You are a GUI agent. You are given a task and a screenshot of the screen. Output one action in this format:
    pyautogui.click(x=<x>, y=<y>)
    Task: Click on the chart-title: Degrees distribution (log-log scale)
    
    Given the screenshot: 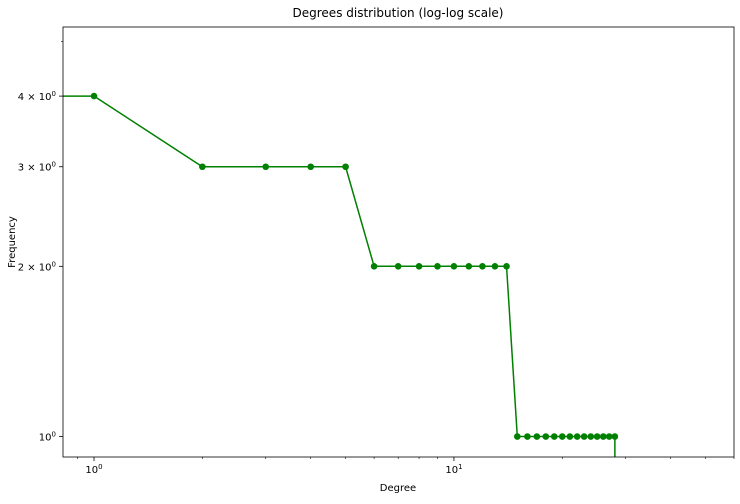 What is the action you would take?
    pyautogui.click(x=398, y=13)
    